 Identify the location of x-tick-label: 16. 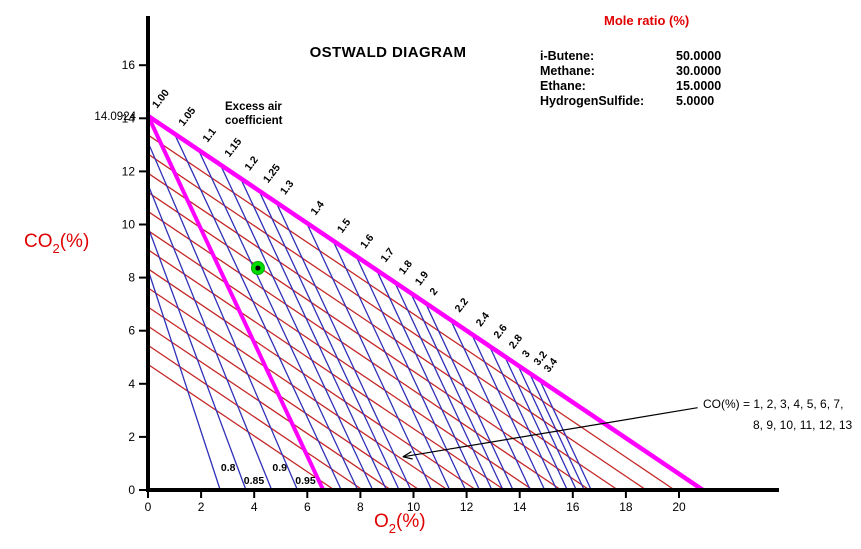
(573, 507).